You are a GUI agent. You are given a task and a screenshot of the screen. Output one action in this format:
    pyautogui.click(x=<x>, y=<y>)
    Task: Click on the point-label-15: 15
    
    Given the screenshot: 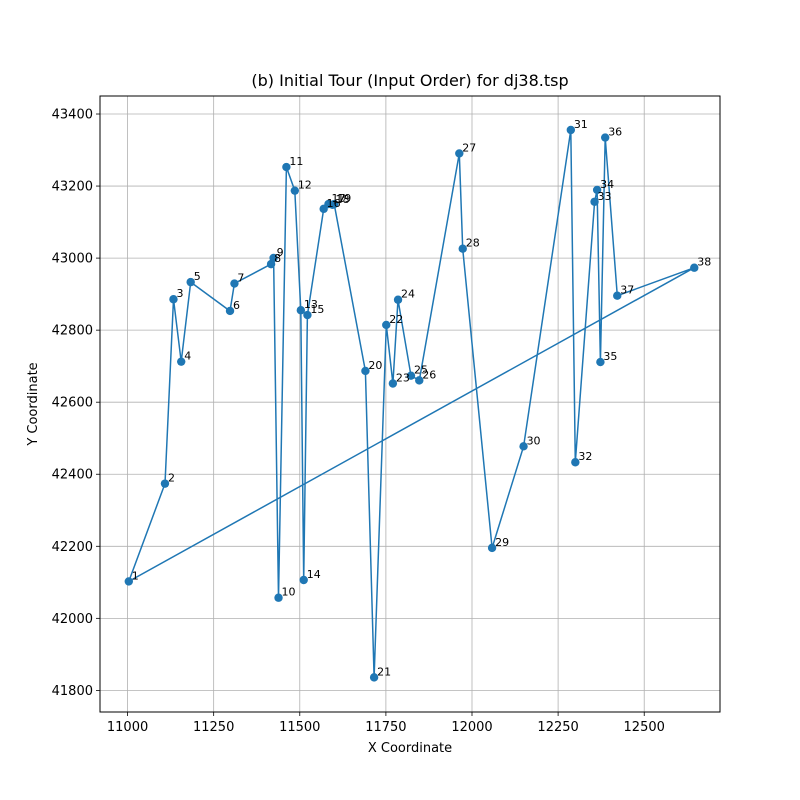 What is the action you would take?
    pyautogui.click(x=317, y=309)
    